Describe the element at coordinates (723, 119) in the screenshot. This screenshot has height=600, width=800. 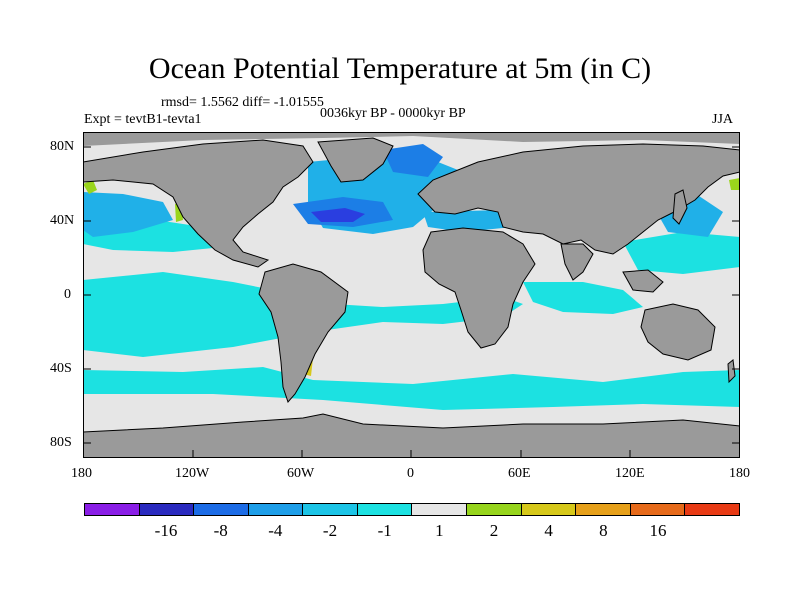
I see `season-label: JJA` at that location.